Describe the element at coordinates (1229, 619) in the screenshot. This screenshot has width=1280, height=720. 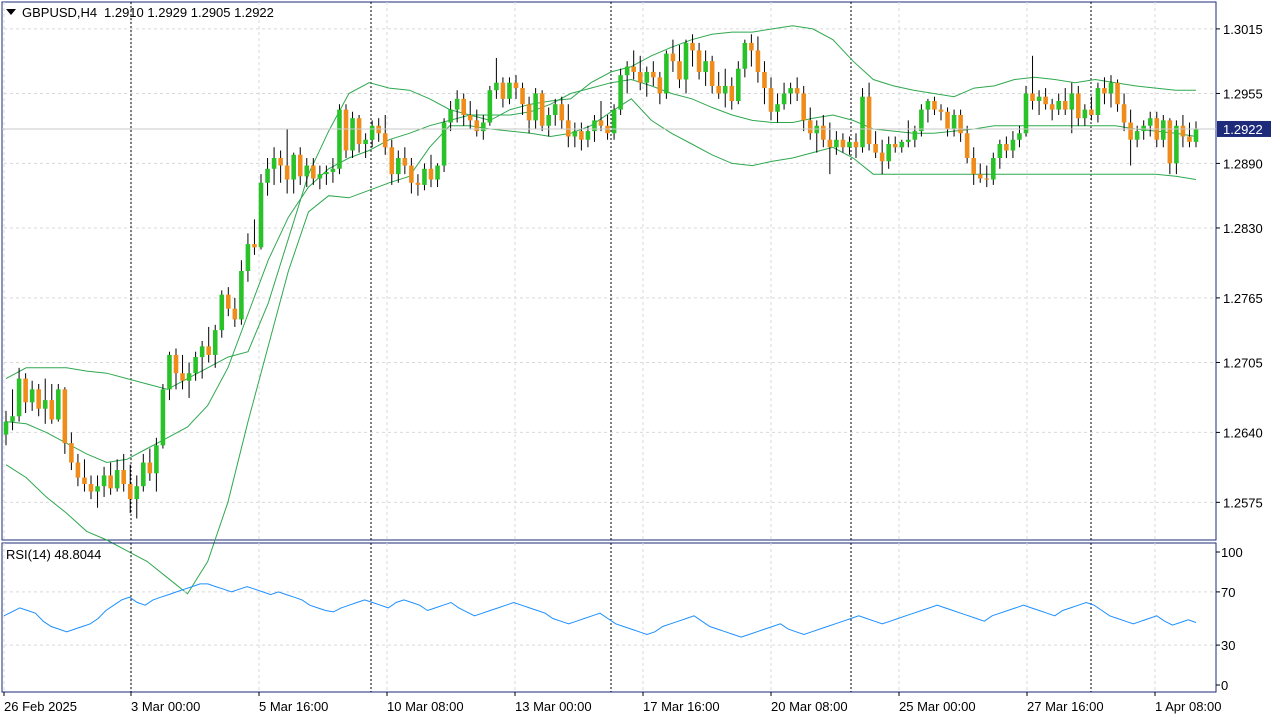
I see `rsi-axis: 100 70 30 0` at that location.